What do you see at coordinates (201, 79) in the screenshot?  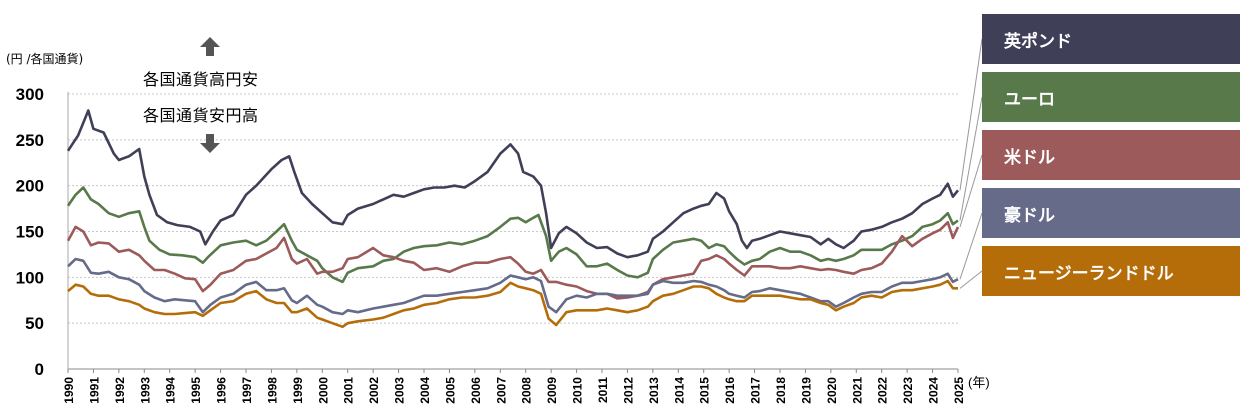 I see `annotation-yen-weak: 各国通貨高円安` at bounding box center [201, 79].